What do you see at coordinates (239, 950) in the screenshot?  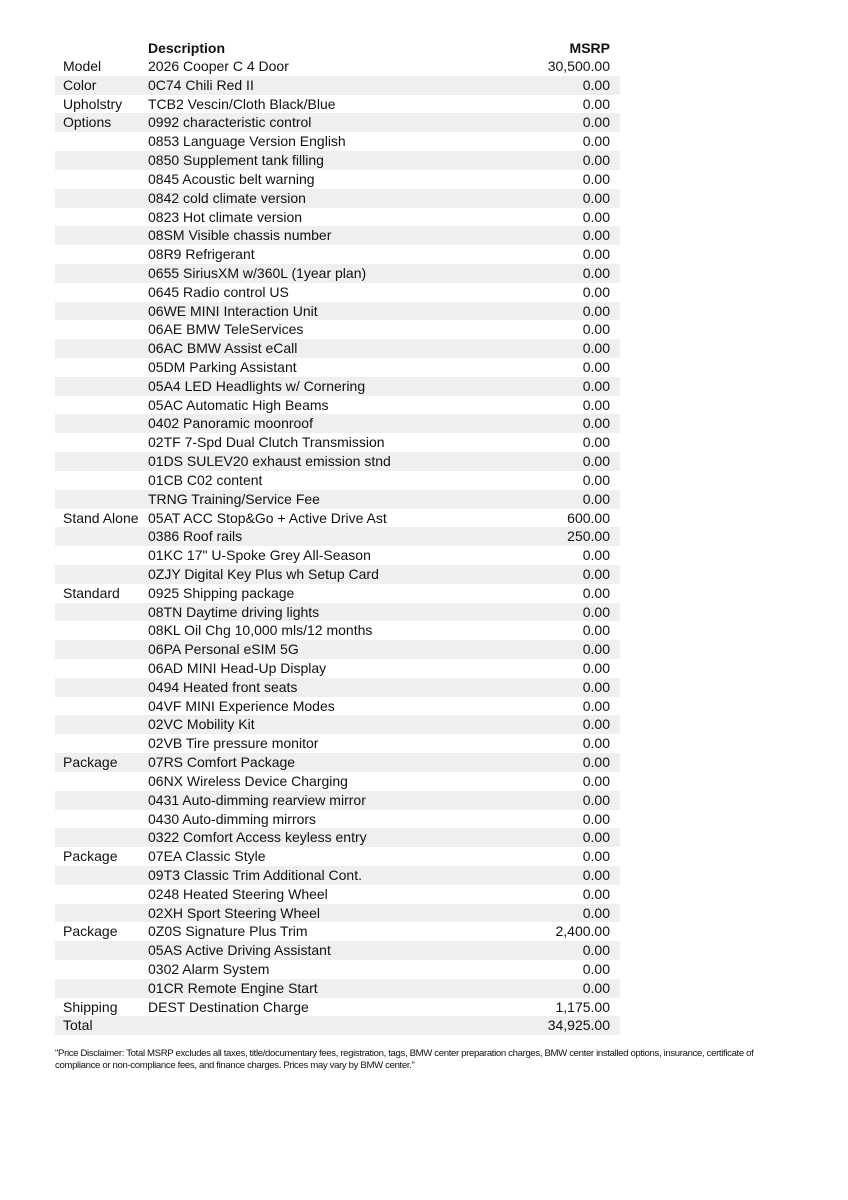 I see `row-description: 05AS Active Driving Assistant` at bounding box center [239, 950].